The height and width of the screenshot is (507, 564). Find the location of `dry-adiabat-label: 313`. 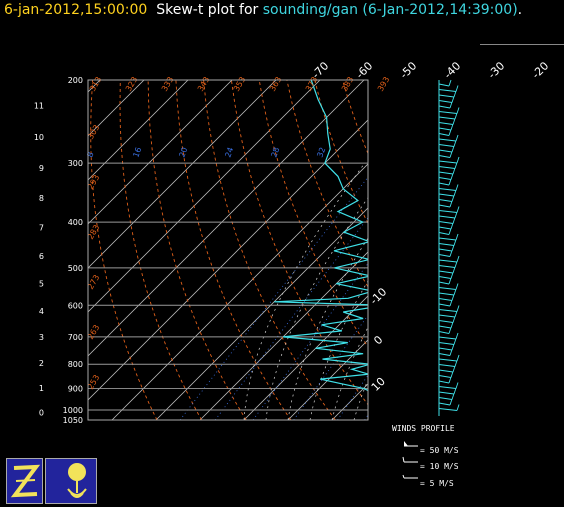

dry-adiabat-label: 313 is located at coordinates (95, 84).